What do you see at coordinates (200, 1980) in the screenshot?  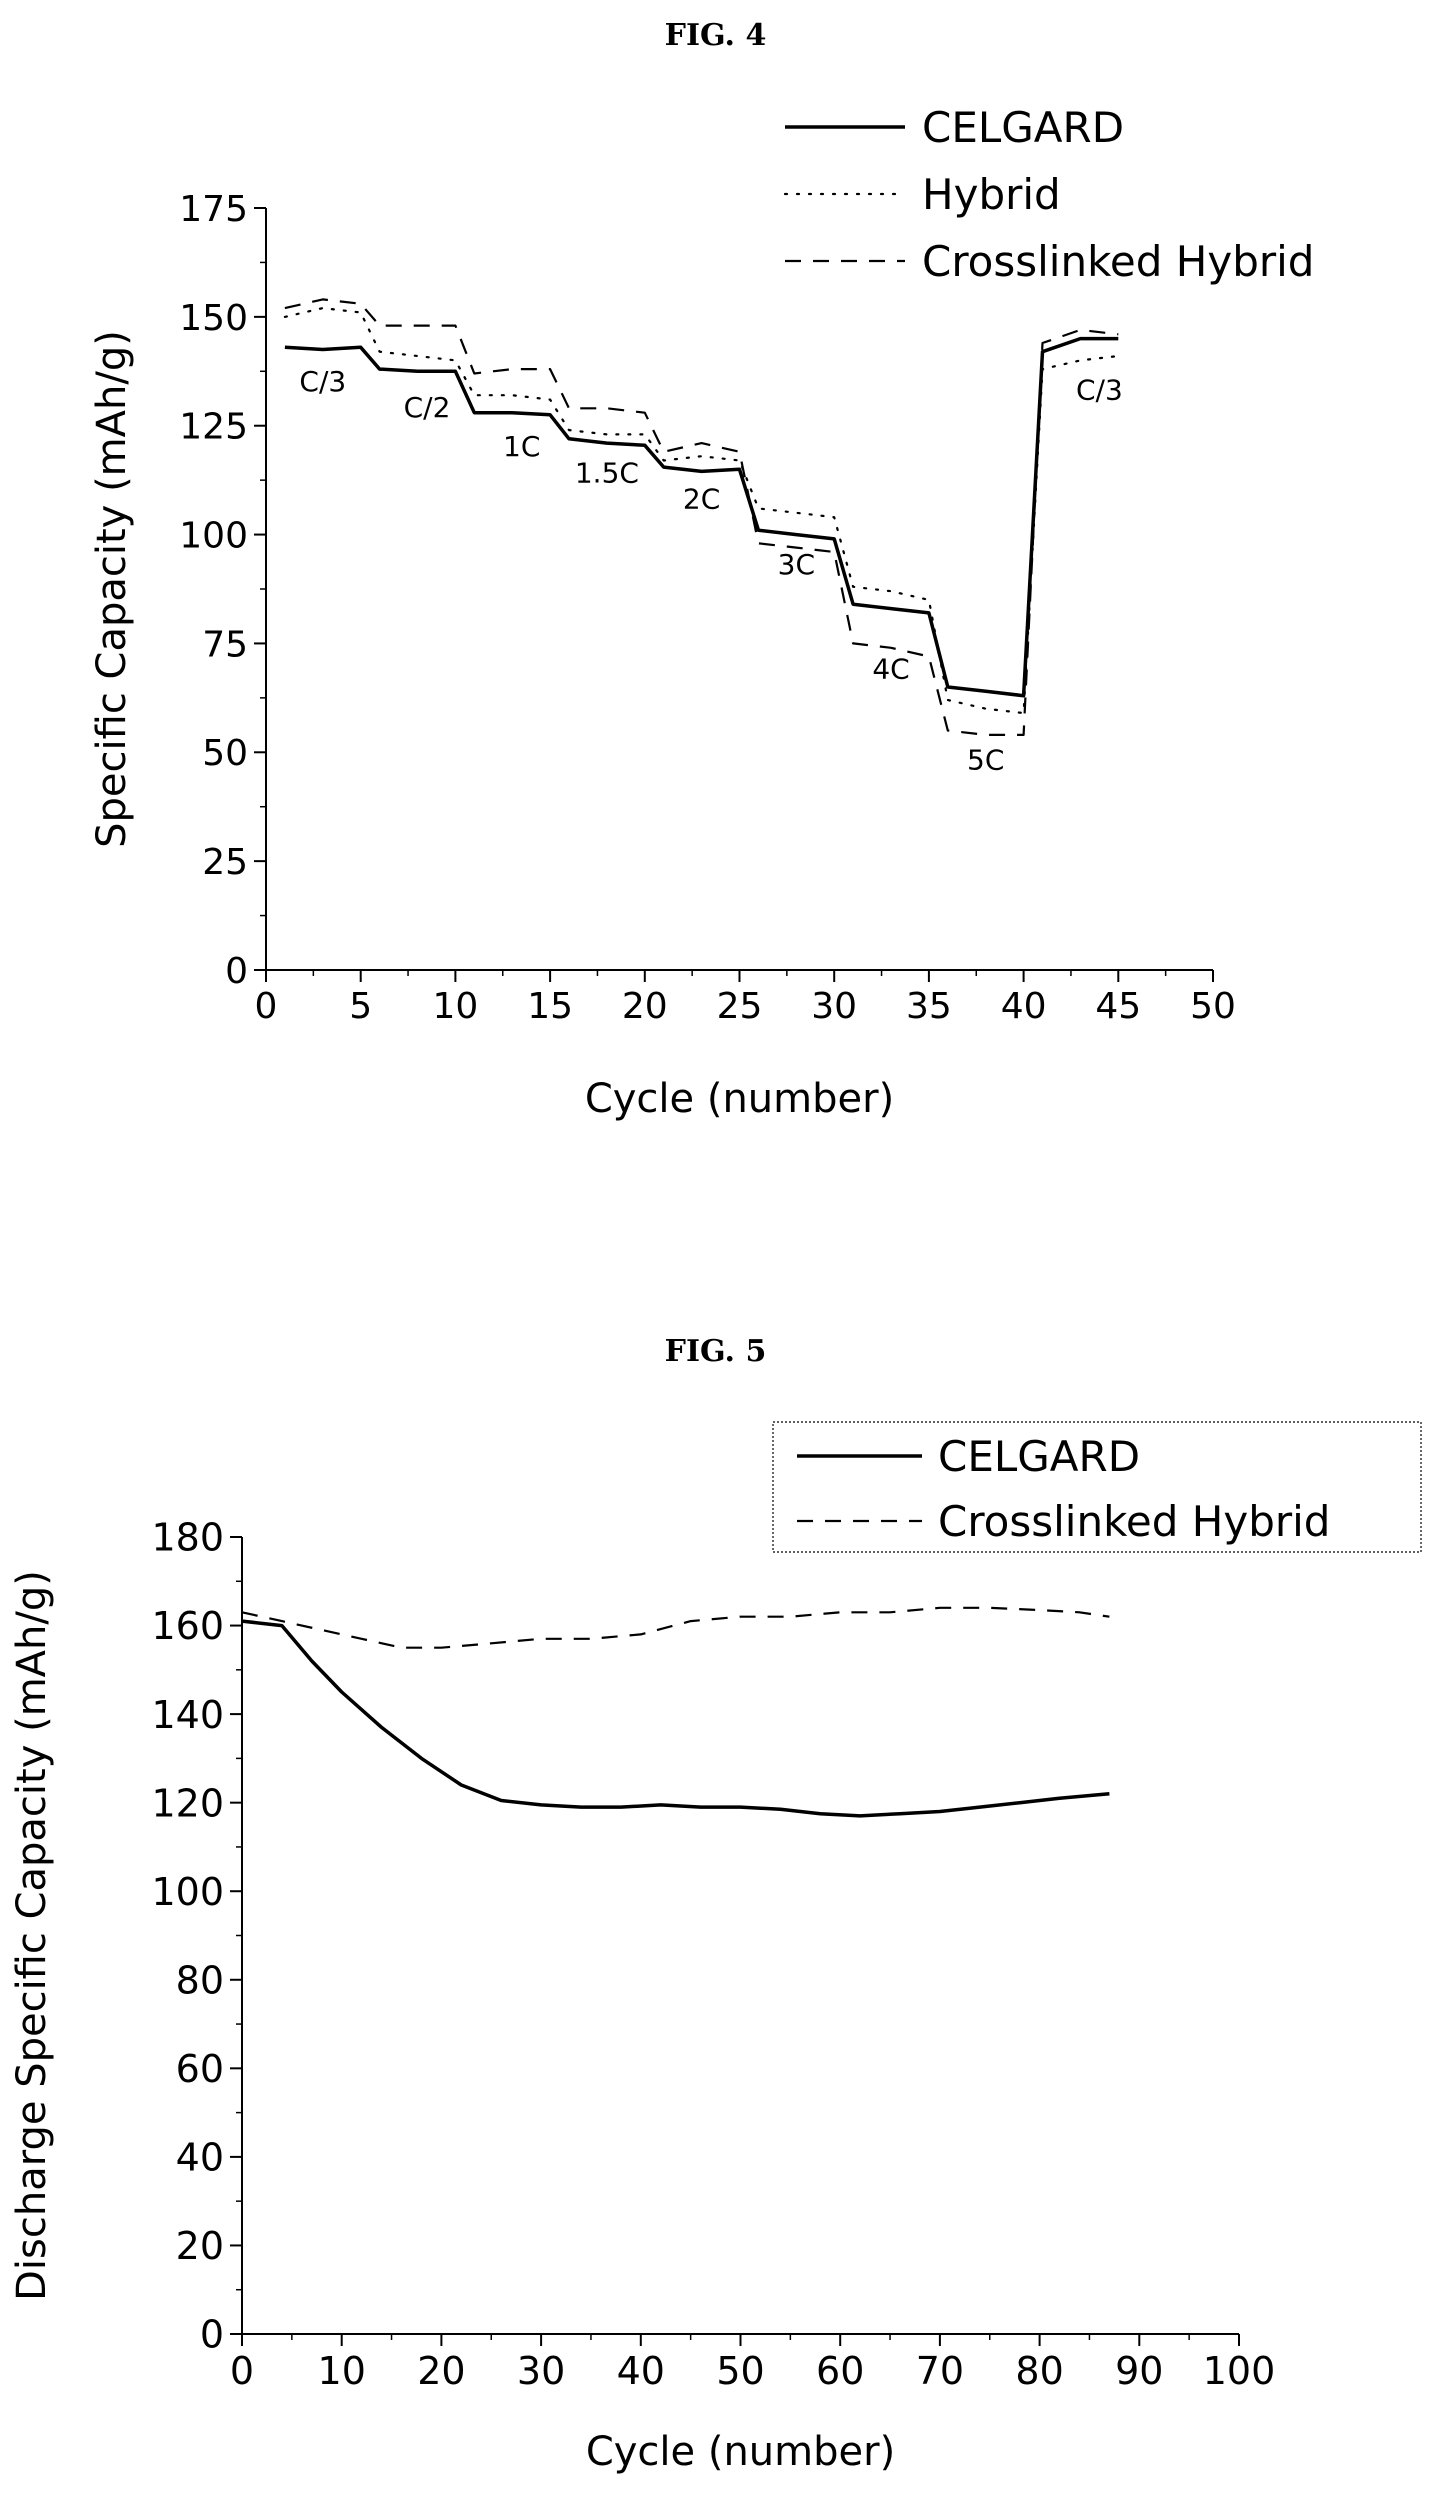 I see `y-tick-label: 80` at bounding box center [200, 1980].